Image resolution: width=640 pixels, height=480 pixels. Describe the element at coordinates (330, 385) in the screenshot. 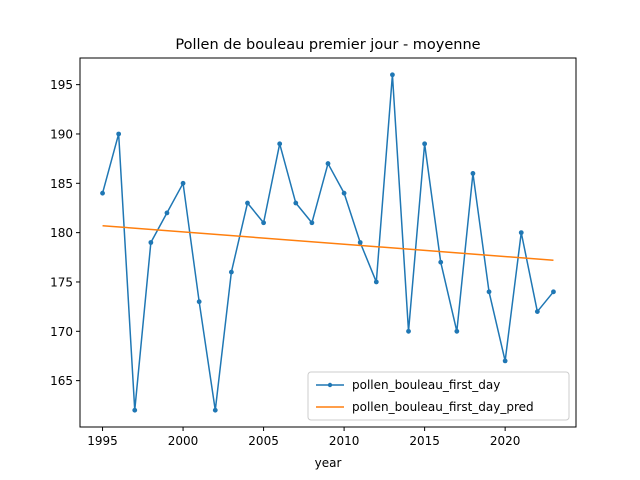

I see `legend-marker-observed` at that location.